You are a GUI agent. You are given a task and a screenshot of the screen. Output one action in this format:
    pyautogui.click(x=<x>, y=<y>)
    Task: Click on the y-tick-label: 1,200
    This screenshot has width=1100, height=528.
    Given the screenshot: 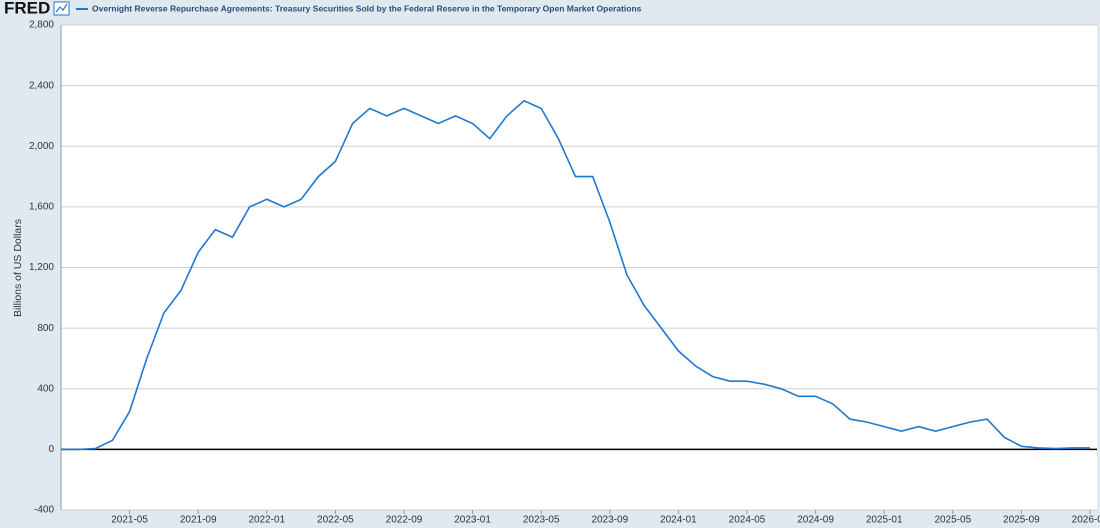 What is the action you would take?
    pyautogui.click(x=41, y=267)
    